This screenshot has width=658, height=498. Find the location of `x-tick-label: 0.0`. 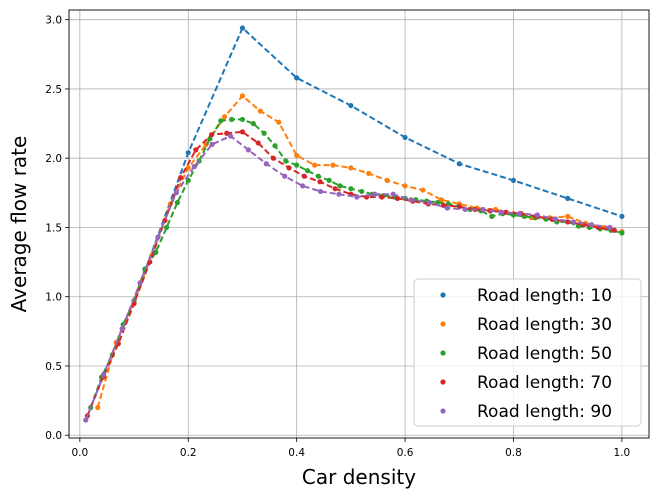

x-tick-label: 0.0 is located at coordinates (79, 453).